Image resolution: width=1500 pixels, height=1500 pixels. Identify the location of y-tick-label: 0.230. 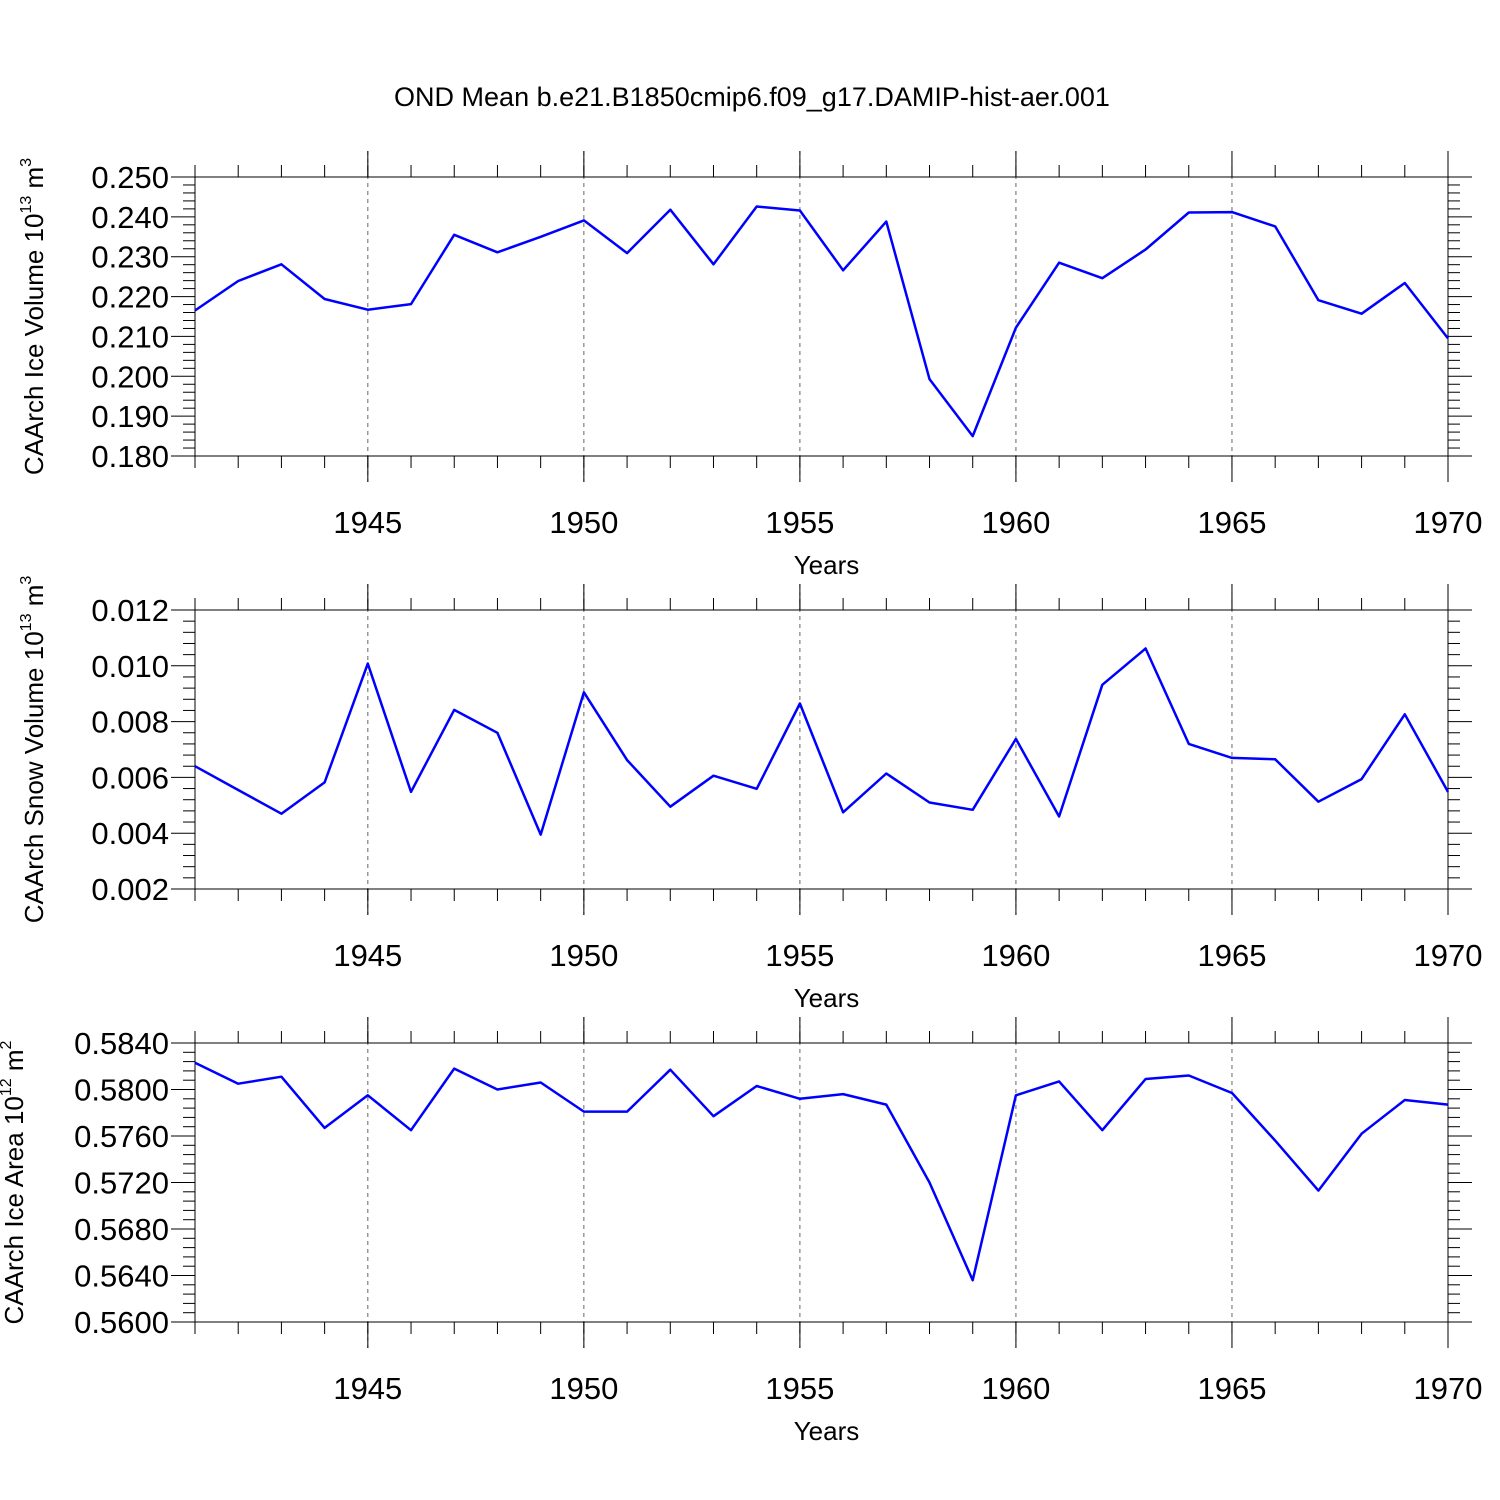
(130, 257).